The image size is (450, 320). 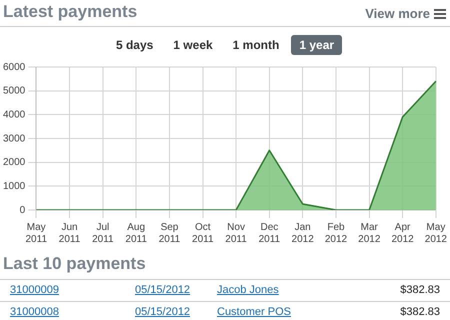 I want to click on x-tick-label: May 2012, so click(x=436, y=233).